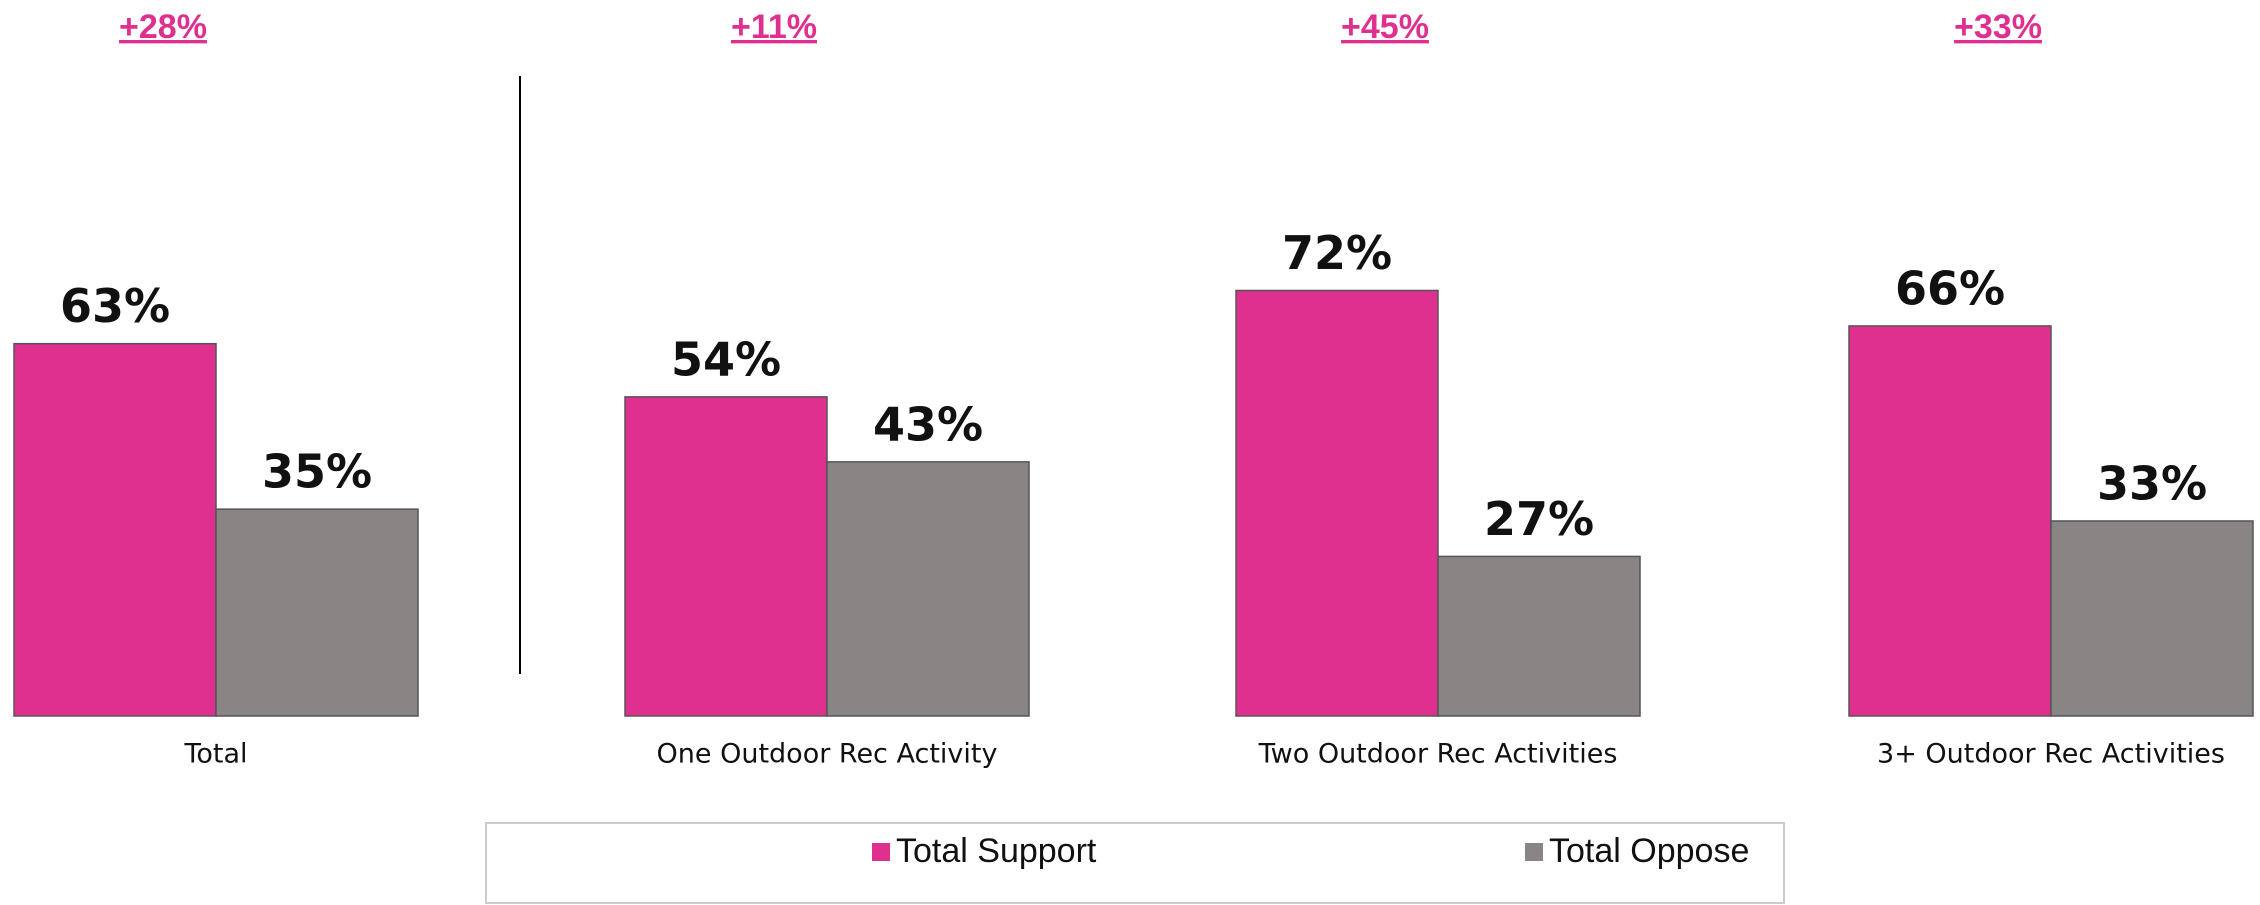 The width and height of the screenshot is (2260, 905). I want to click on x-tick-label: Total, so click(215, 754).